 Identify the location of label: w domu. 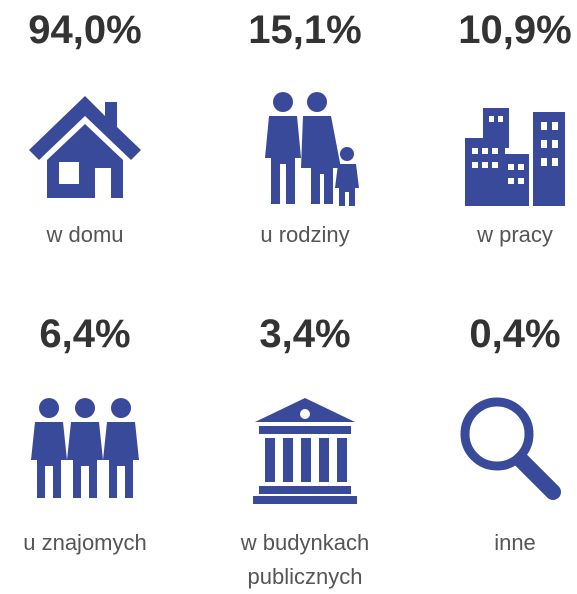
(85, 234).